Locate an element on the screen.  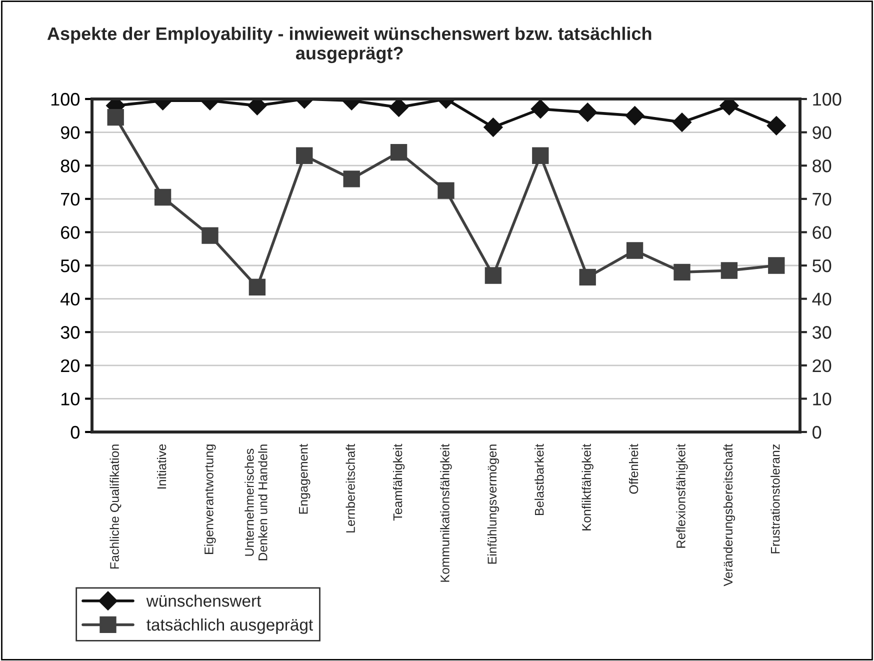
y-tick-label: 60 is located at coordinates (70, 232).